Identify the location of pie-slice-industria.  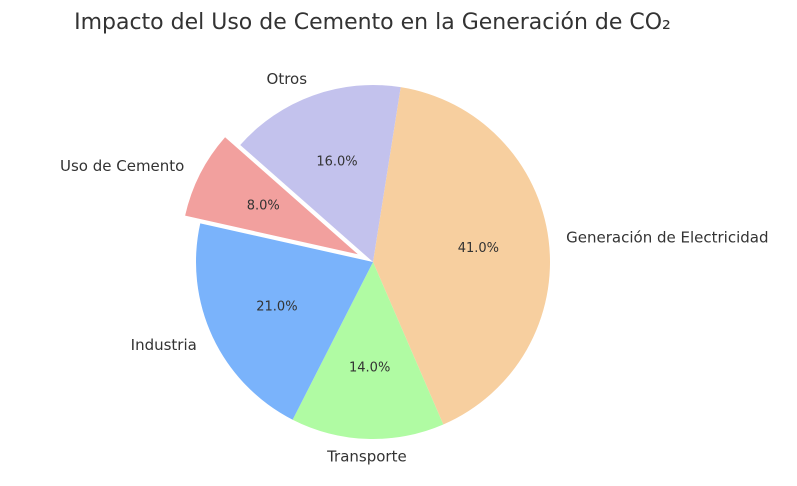
(284, 321).